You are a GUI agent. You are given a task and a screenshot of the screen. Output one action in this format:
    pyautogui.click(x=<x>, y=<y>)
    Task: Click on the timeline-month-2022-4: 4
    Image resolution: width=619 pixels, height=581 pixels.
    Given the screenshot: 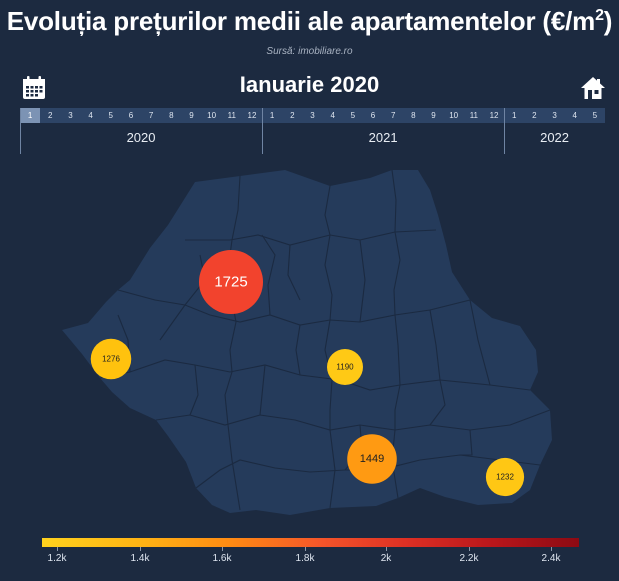 What is the action you would take?
    pyautogui.click(x=574, y=115)
    